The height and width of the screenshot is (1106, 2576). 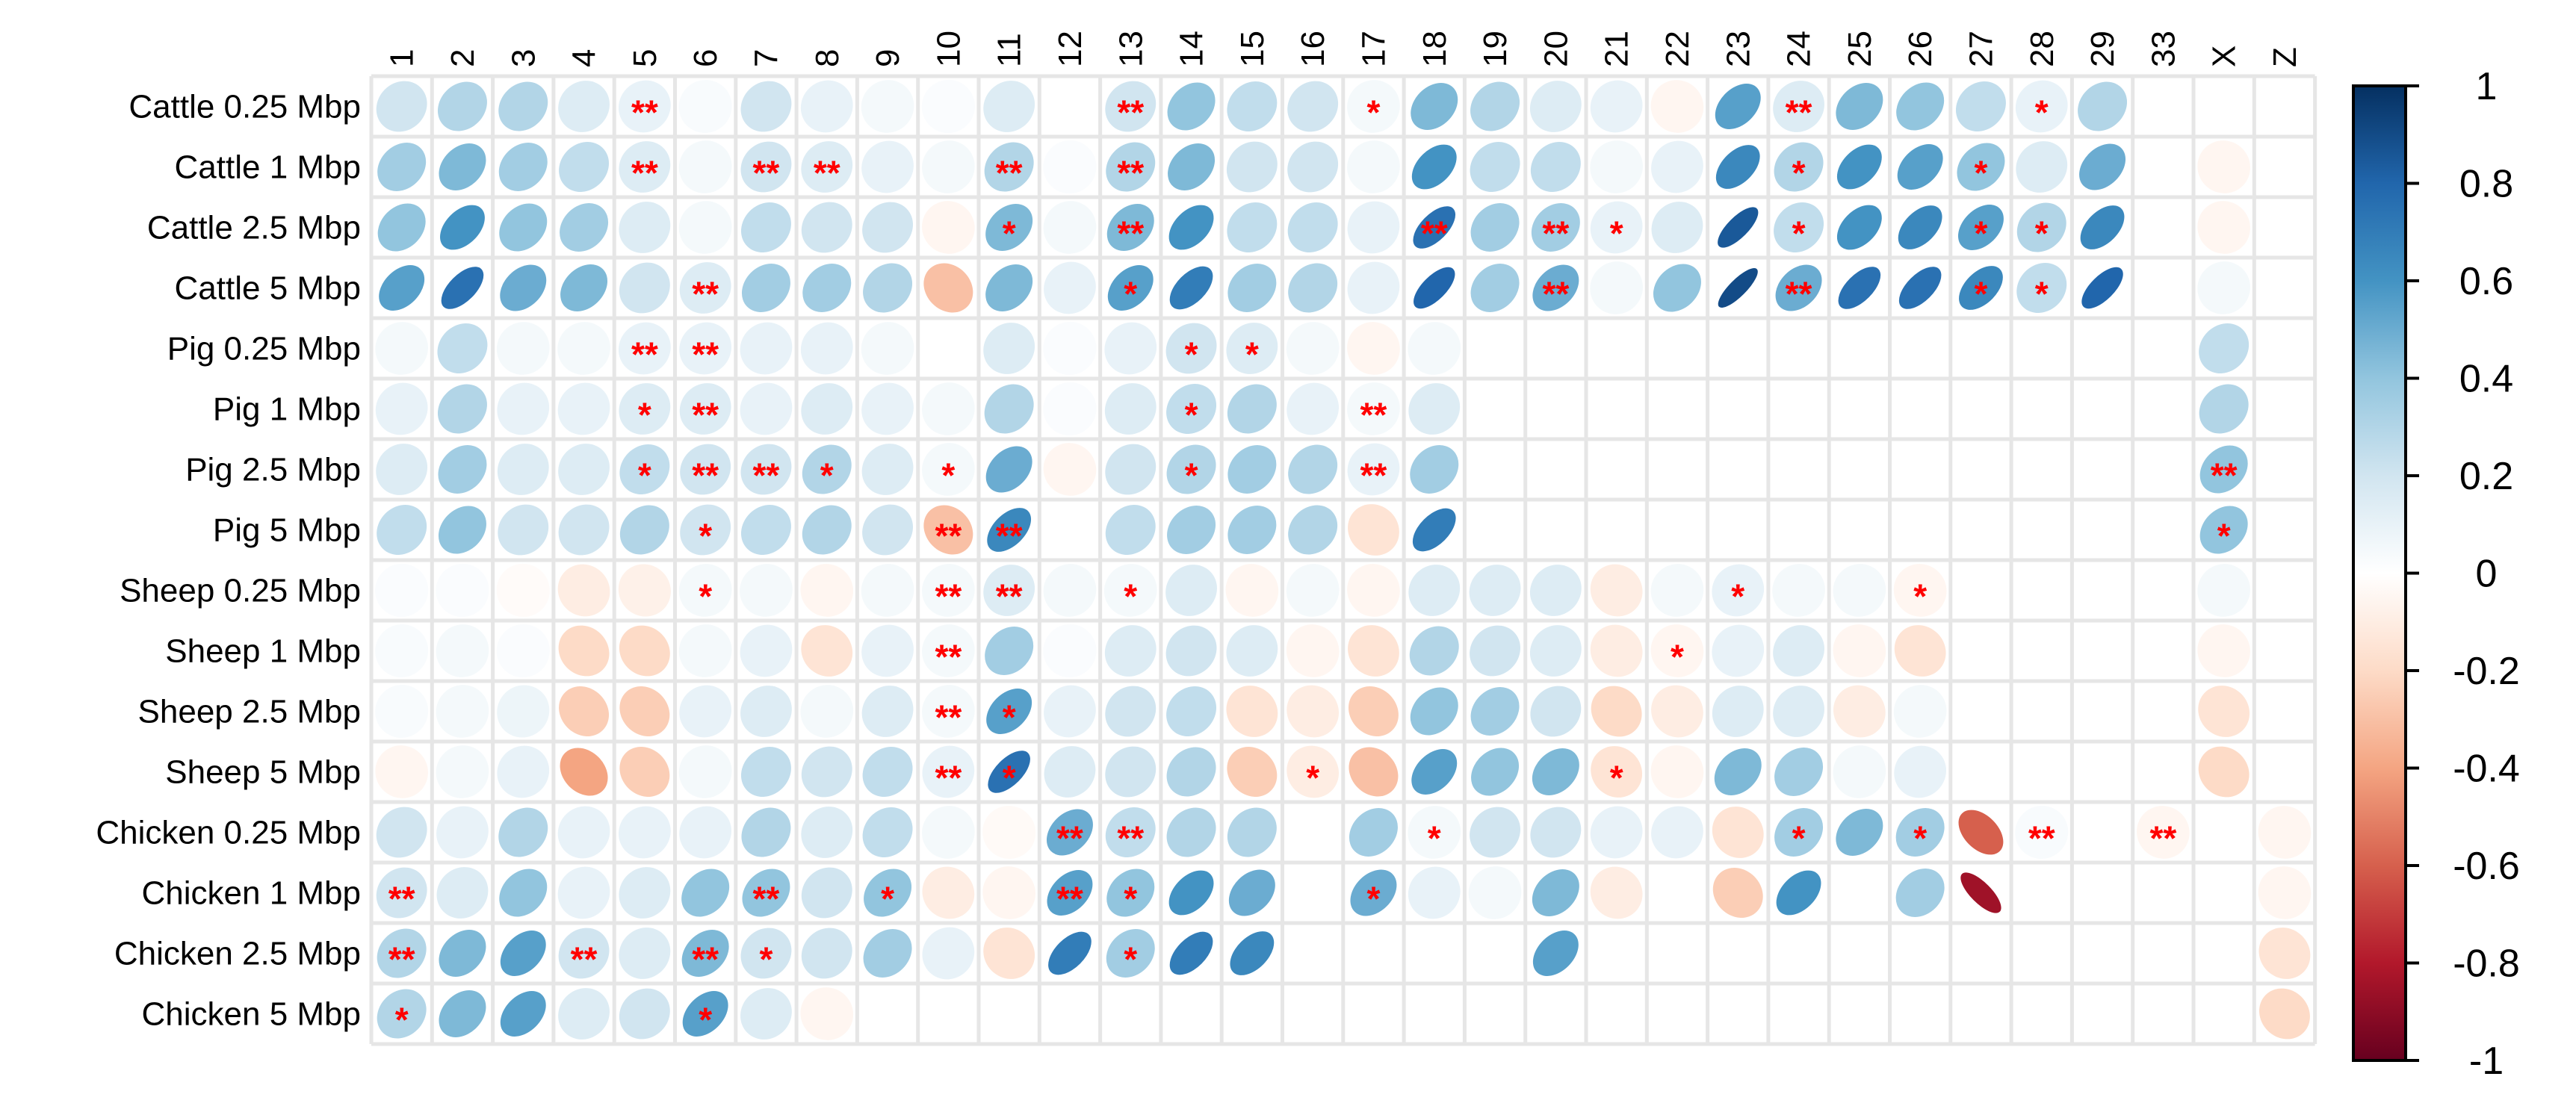 What do you see at coordinates (523, 832) in the screenshot?
I see `corr-ellipse-r13-c3` at bounding box center [523, 832].